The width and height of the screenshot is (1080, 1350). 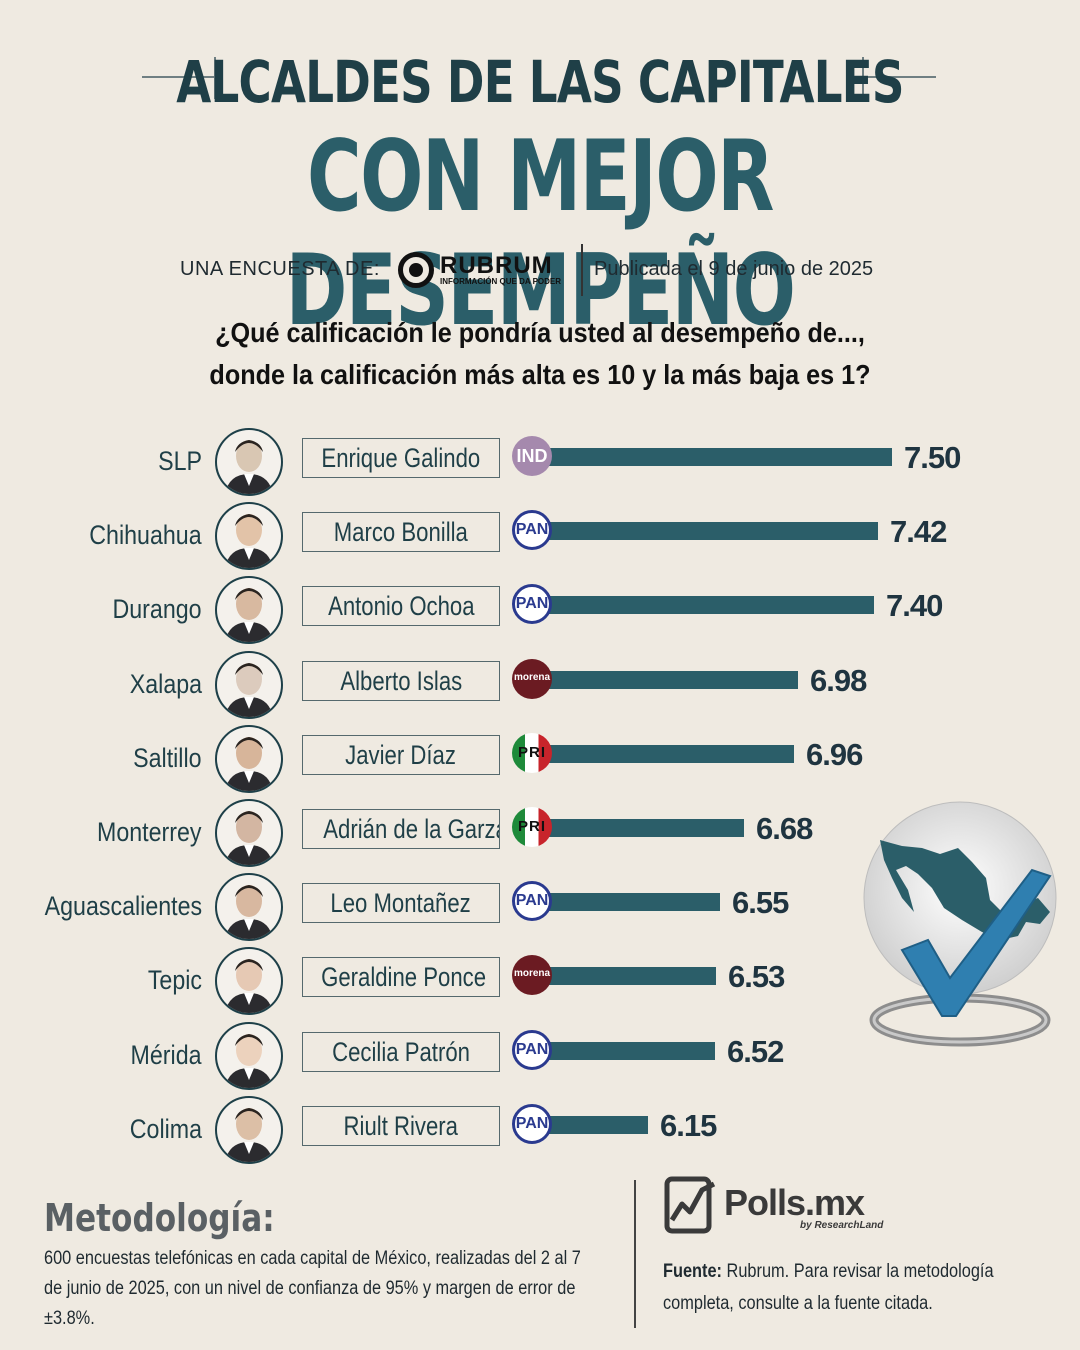 What do you see at coordinates (532, 456) in the screenshot?
I see `party-logo-ind: IND` at bounding box center [532, 456].